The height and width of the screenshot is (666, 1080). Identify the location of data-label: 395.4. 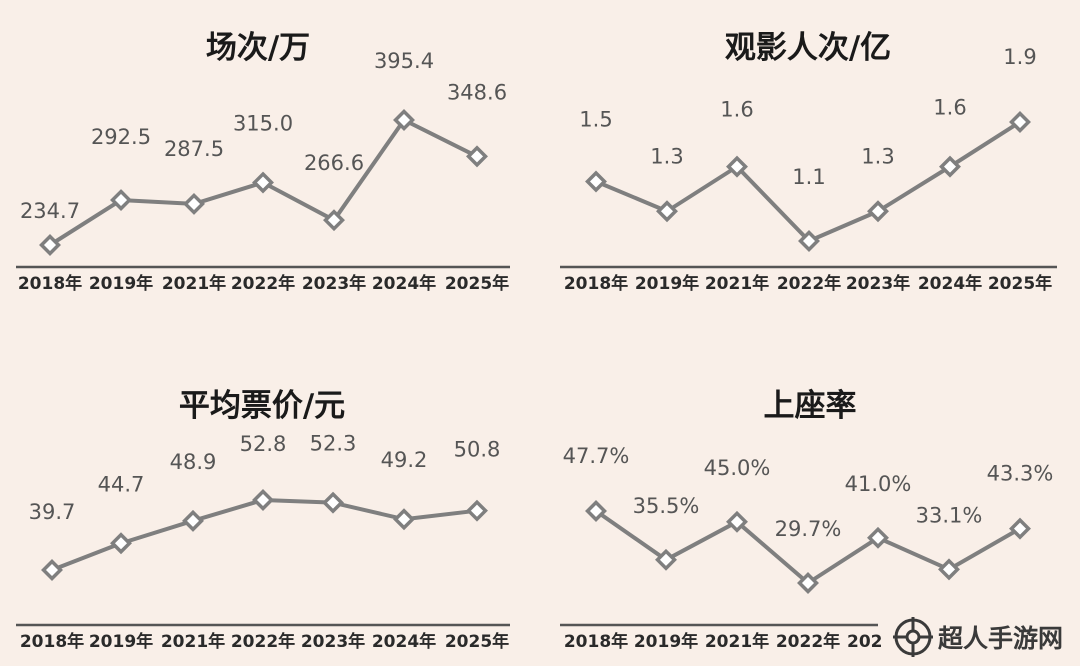
(404, 61).